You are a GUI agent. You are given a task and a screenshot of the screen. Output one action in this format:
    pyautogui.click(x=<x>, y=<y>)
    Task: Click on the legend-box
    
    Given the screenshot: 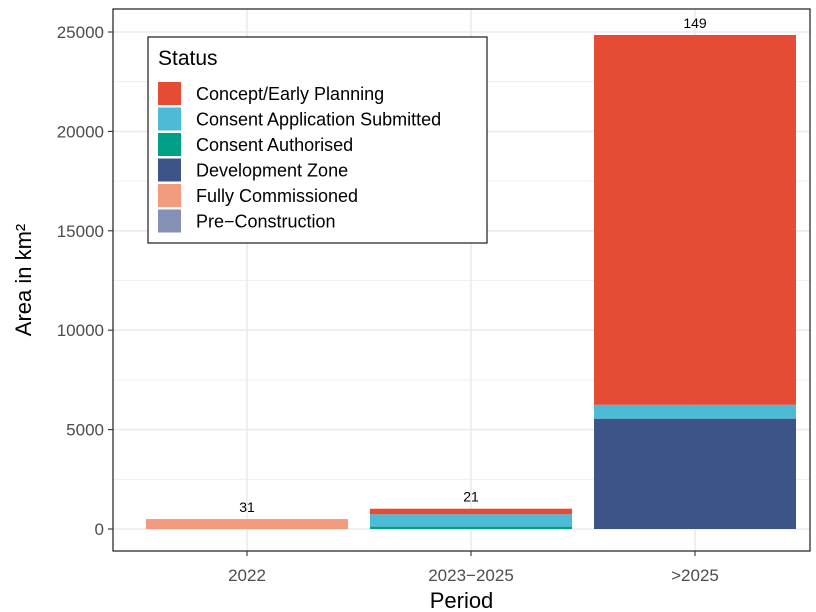 What is the action you would take?
    pyautogui.click(x=317, y=140)
    